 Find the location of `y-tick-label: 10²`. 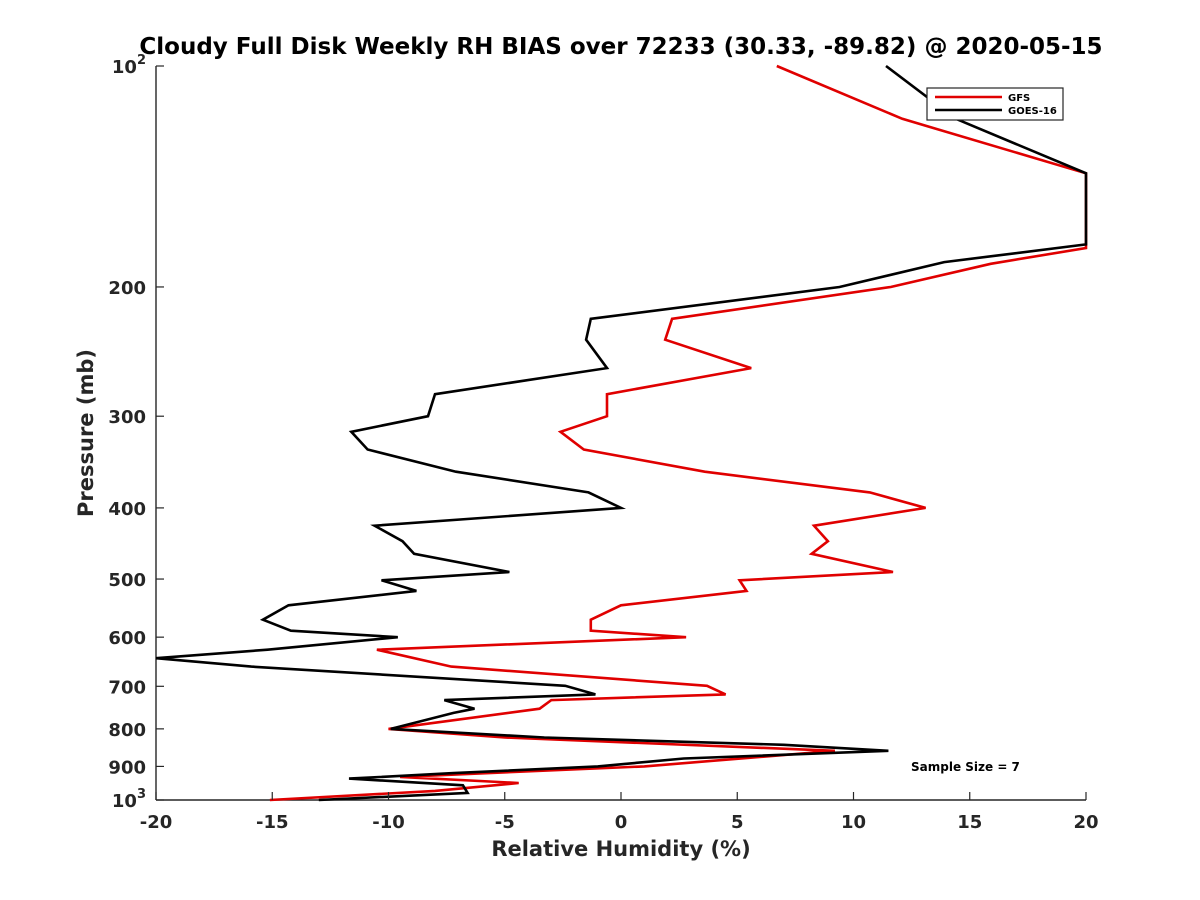

y-tick-label: 10² is located at coordinates (129, 65).